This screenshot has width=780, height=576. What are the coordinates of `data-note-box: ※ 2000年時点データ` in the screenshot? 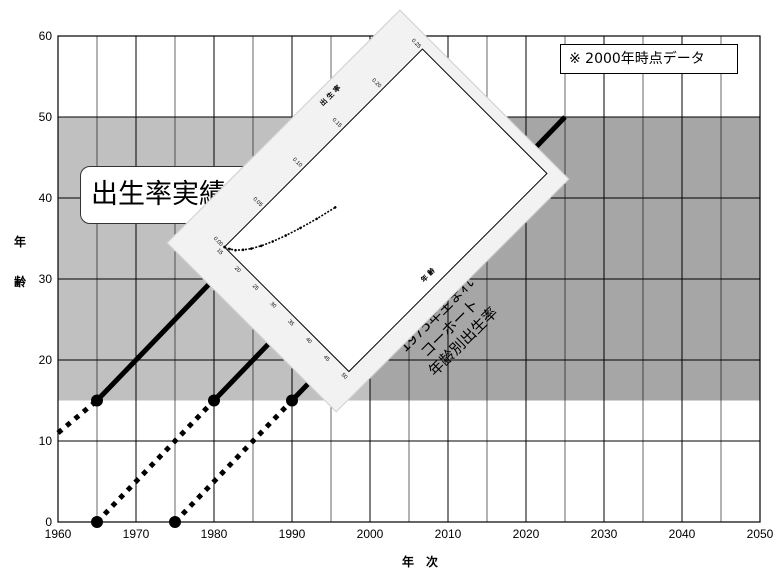 It's located at (649, 59).